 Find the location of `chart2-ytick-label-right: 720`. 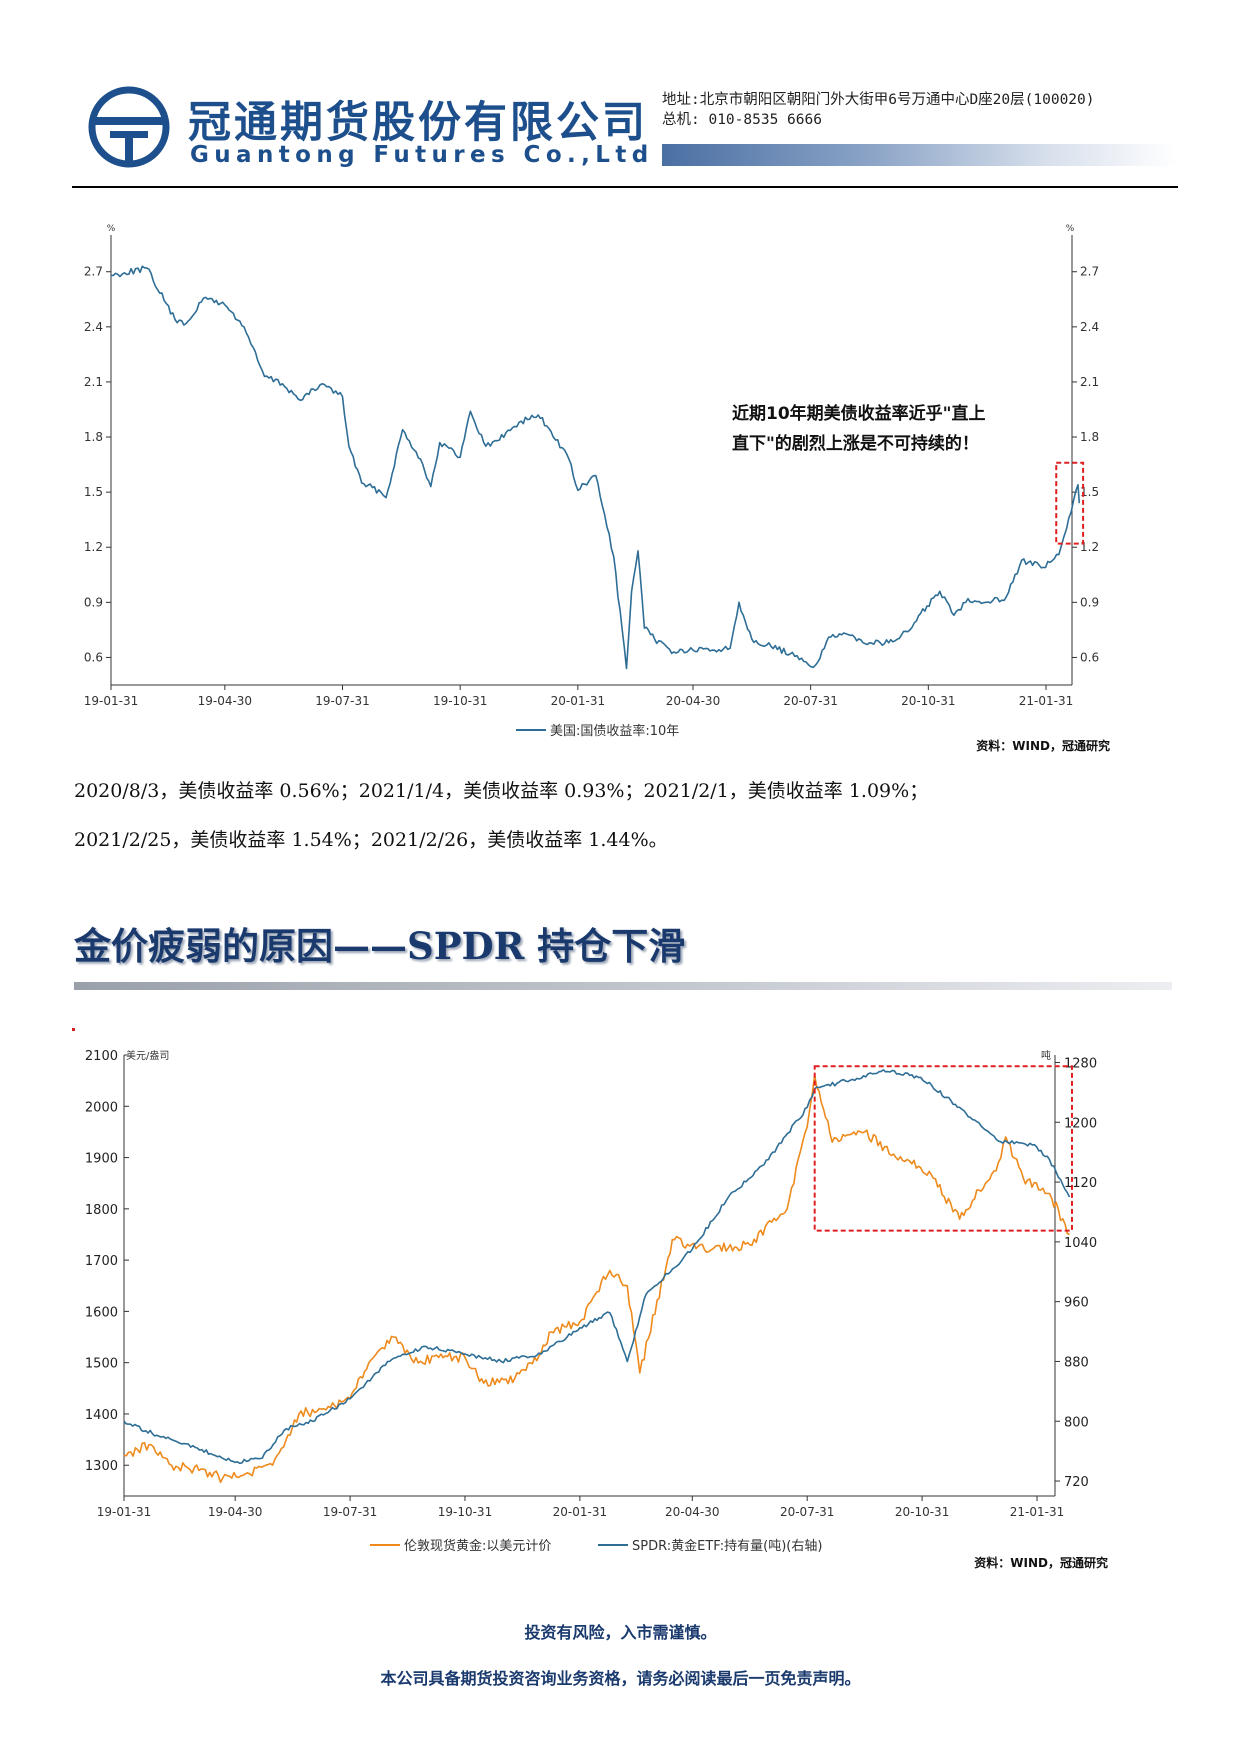

chart2-ytick-label-right: 720 is located at coordinates (1076, 1482).